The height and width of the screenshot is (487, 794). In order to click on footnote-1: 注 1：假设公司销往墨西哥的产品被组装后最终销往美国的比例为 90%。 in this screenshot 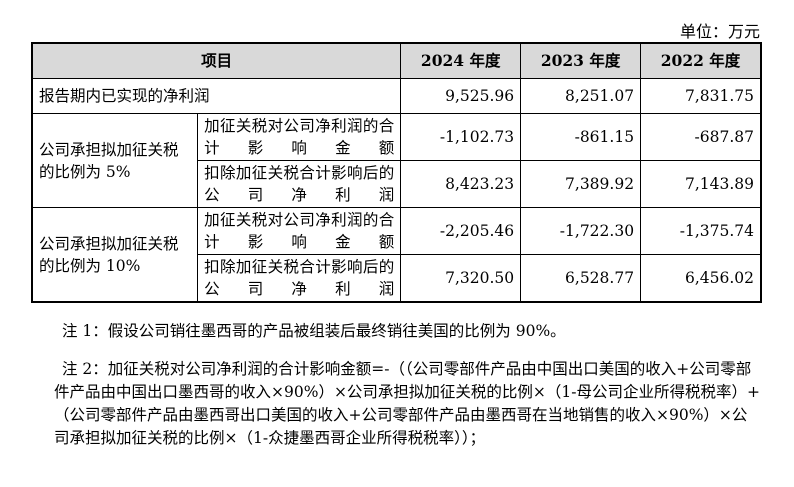, I will do `click(314, 331)`.